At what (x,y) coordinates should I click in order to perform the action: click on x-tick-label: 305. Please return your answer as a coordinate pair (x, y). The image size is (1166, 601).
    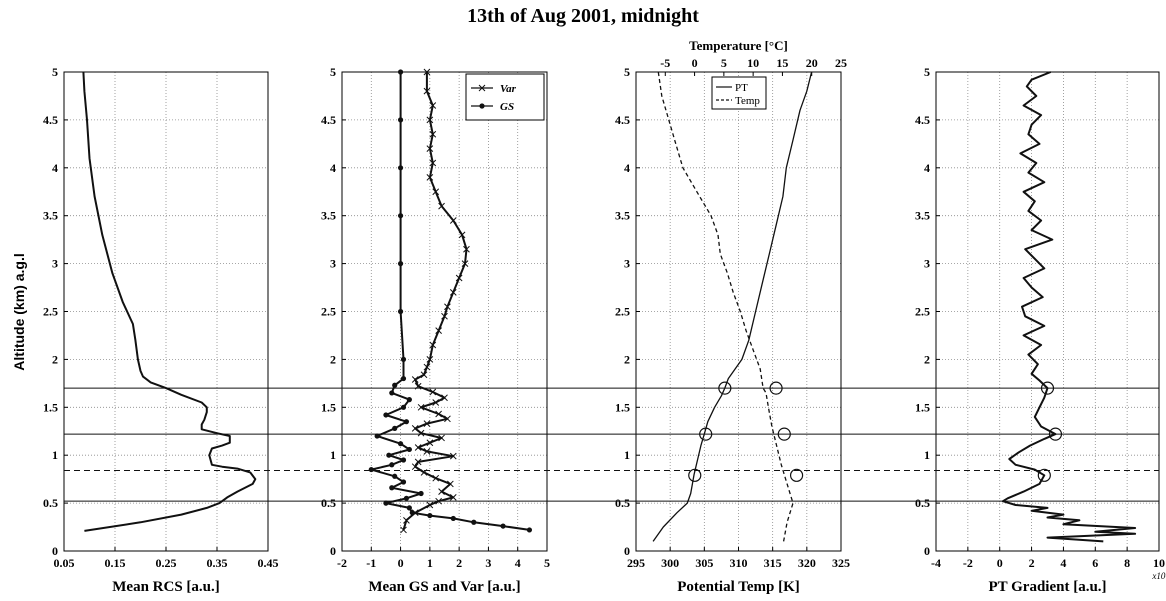
    Looking at the image, I should click on (704, 563).